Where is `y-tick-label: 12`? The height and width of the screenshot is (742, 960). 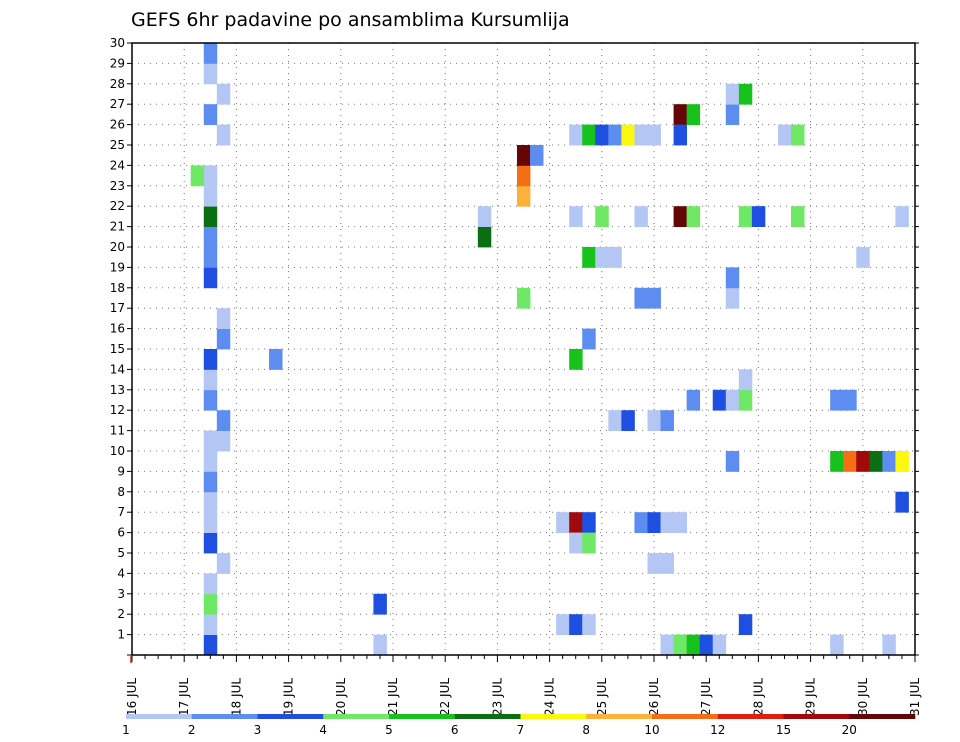
y-tick-label: 12 is located at coordinates (117, 410).